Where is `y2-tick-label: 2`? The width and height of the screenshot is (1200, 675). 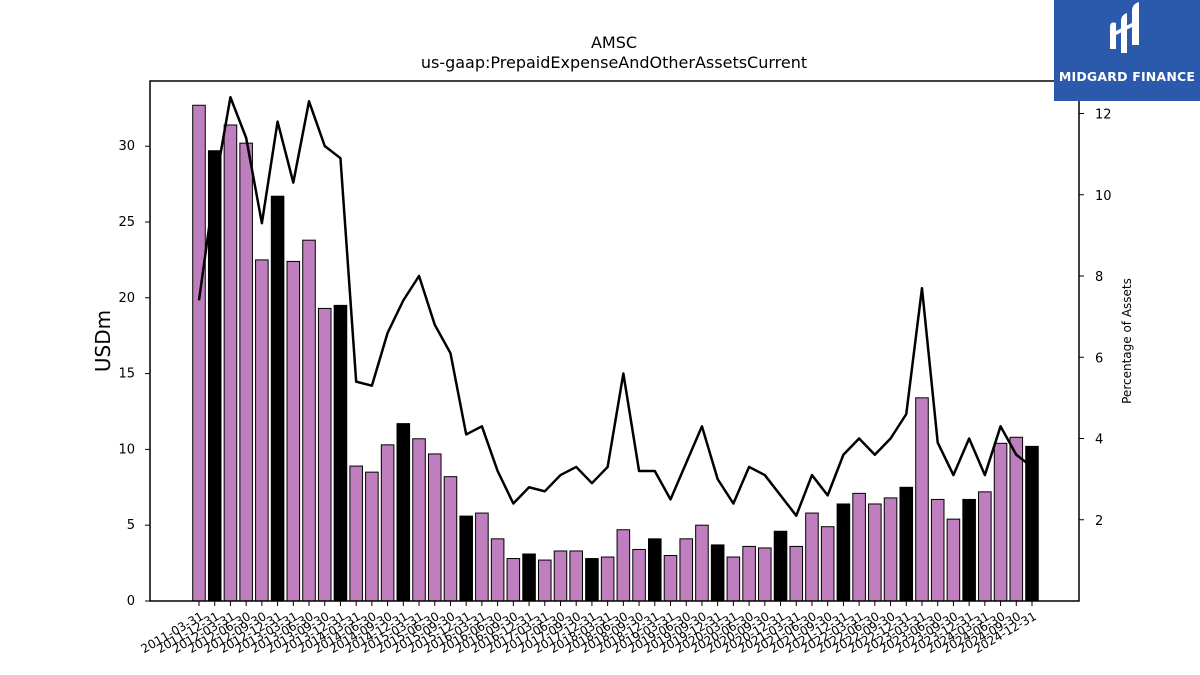
y2-tick-label: 2 is located at coordinates (1099, 521).